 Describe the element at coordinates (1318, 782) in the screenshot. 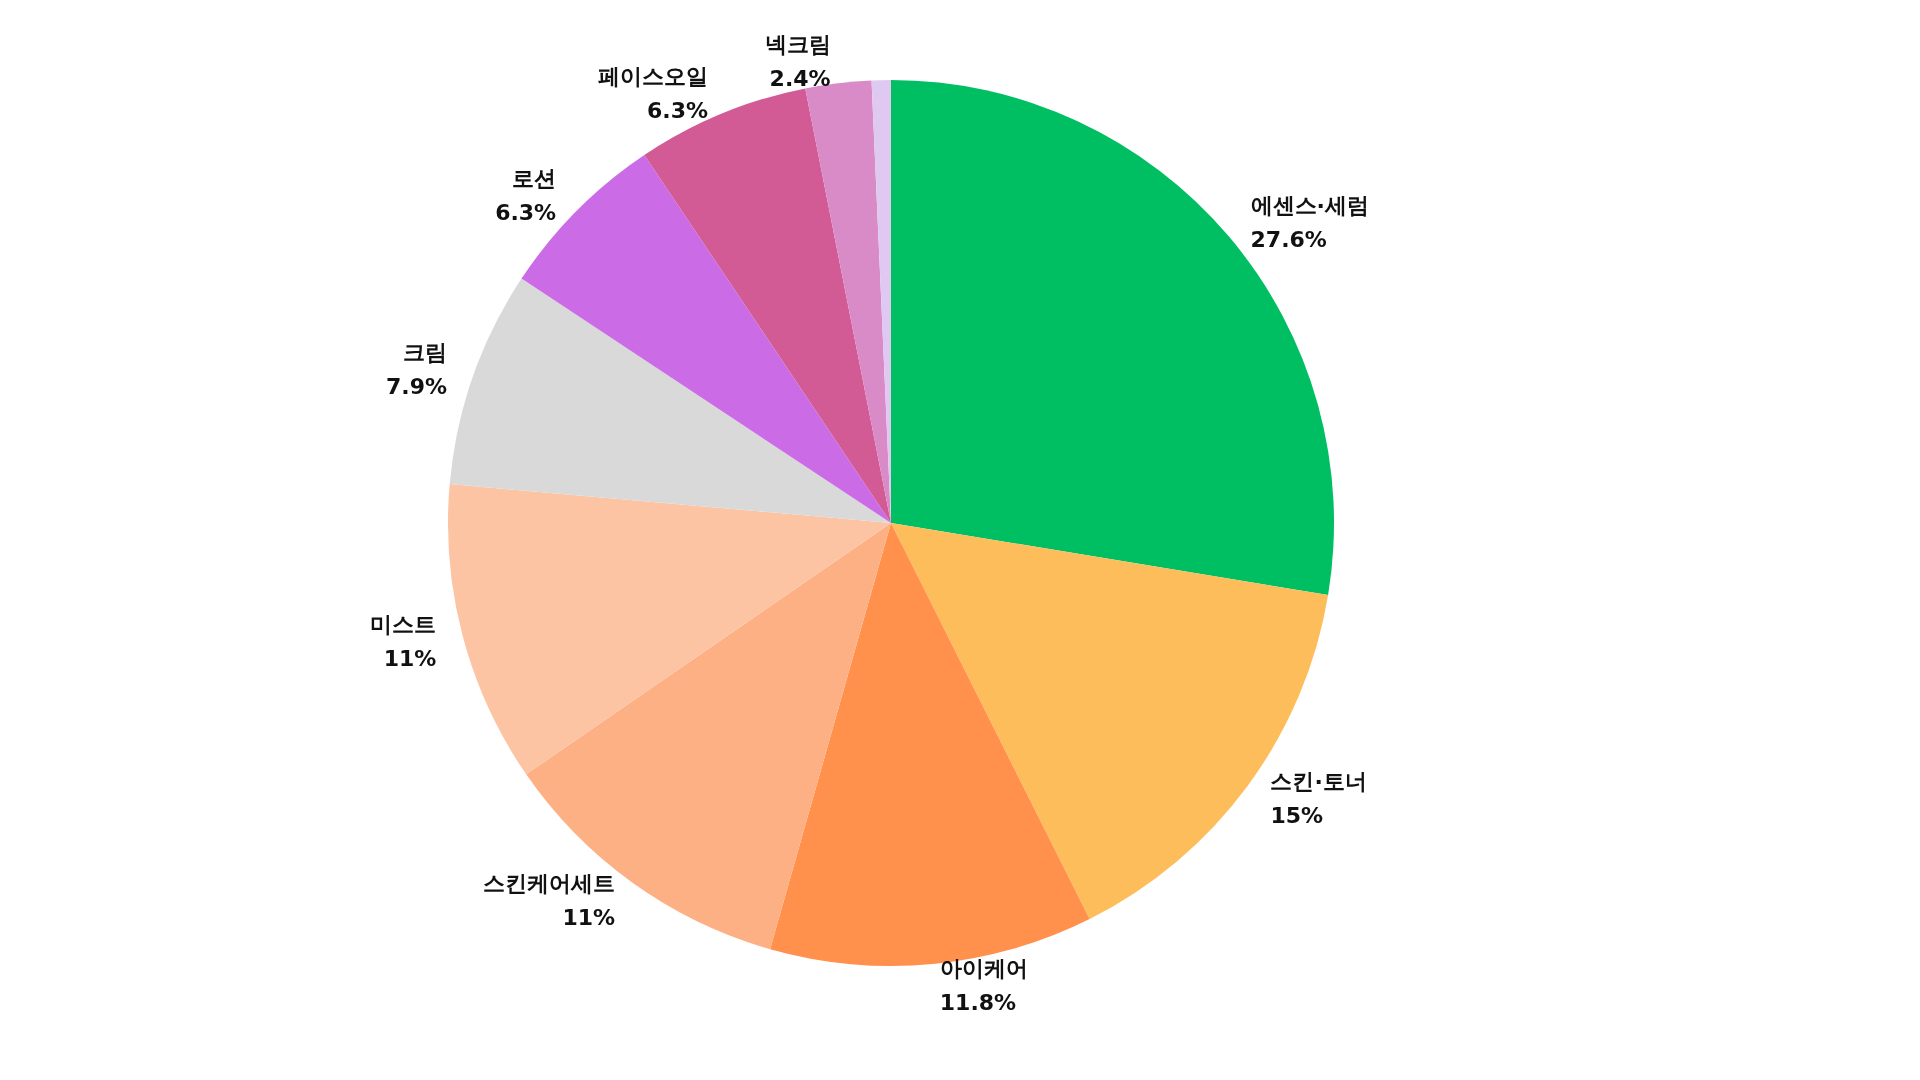

I see `slice-label: 스킨·토너` at that location.